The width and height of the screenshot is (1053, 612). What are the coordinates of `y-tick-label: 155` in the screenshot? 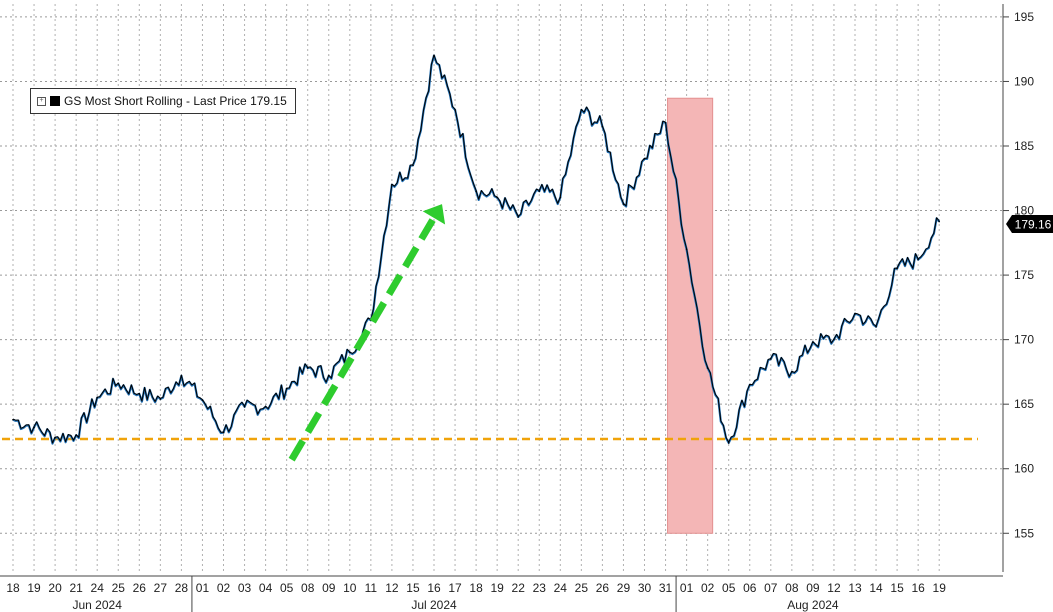 It's located at (1024, 533).